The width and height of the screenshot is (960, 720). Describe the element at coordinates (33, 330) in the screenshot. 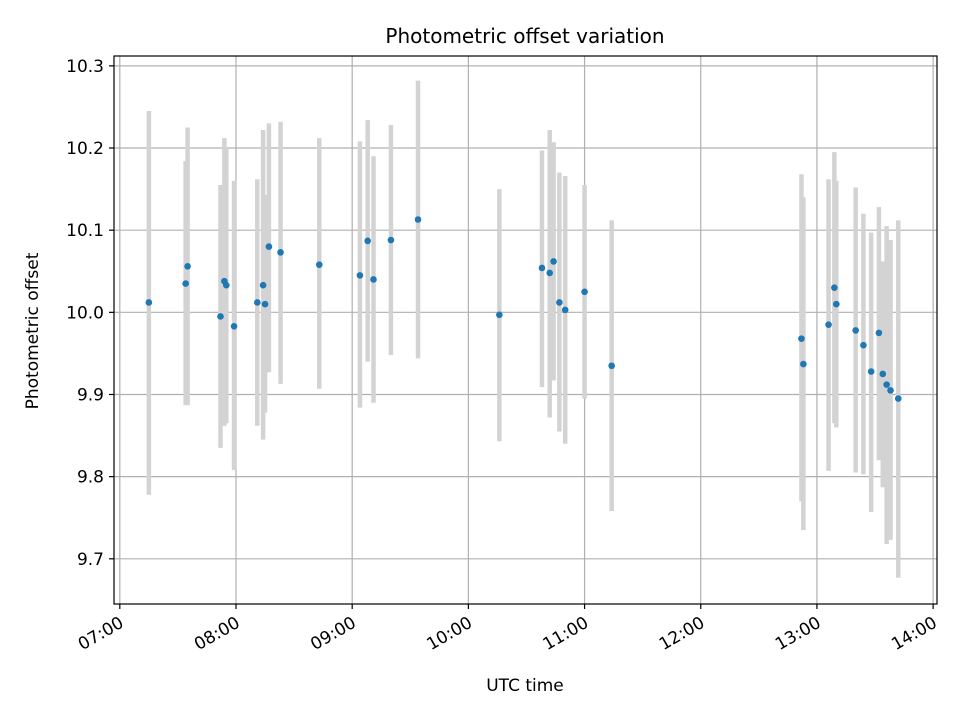

I see `y-axis-title: Photometric offset` at that location.